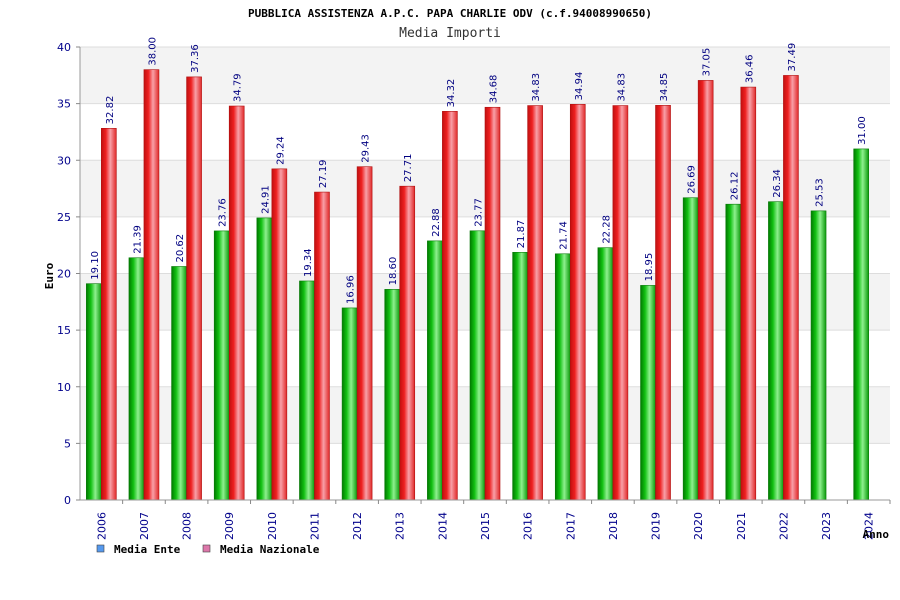 This screenshot has height=600, width=900. What do you see at coordinates (270, 549) in the screenshot?
I see `legend-label-media-nazionale: Media Nazionale` at bounding box center [270, 549].